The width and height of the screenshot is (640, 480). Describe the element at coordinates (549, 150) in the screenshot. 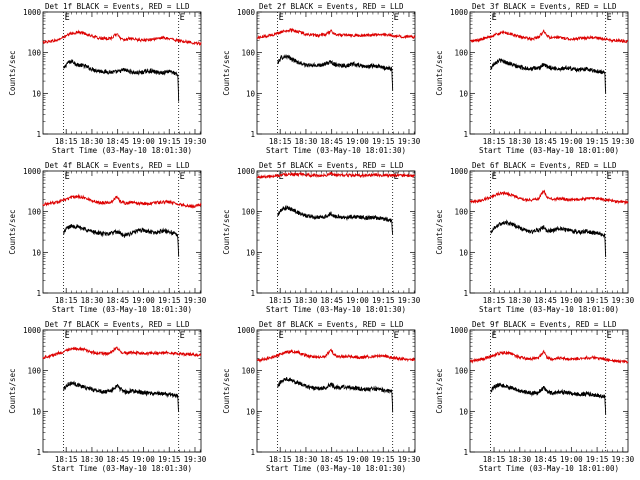

I see `x-axis-label: Start Time (03-May-10 18:01:00)` at that location.